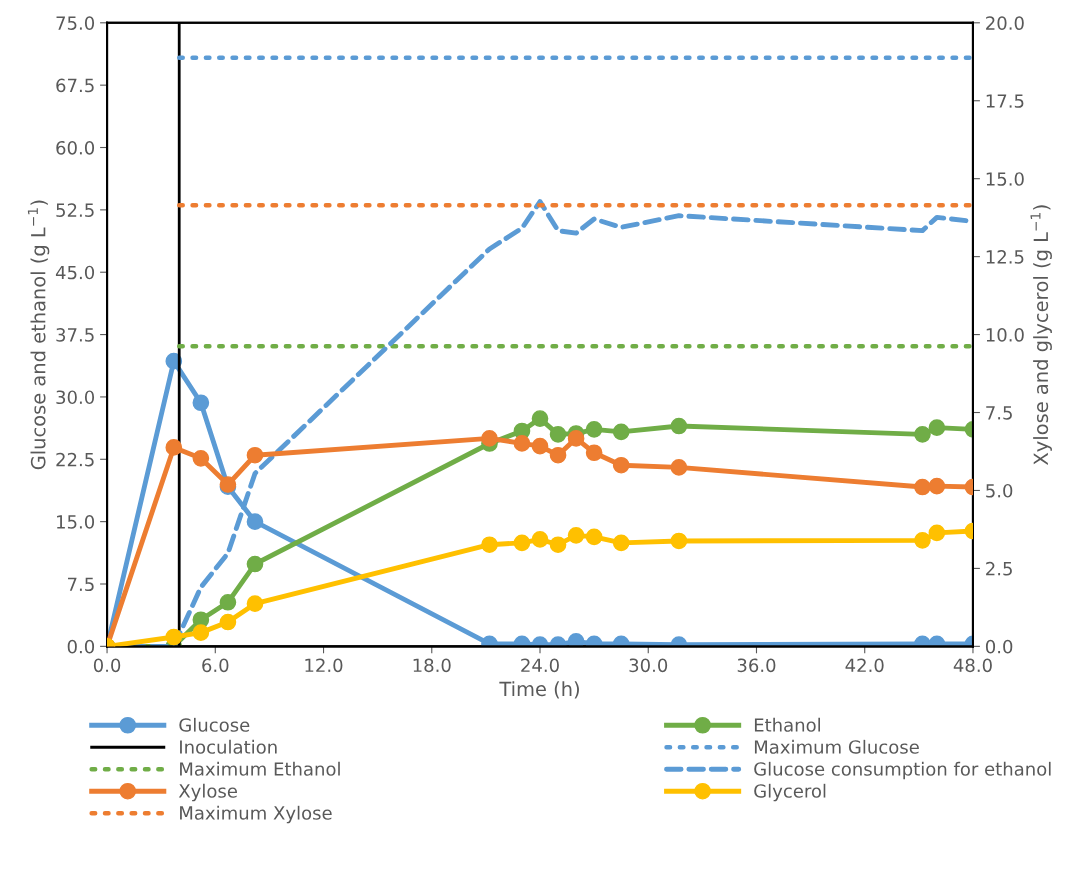 The height and width of the screenshot is (877, 1077). Describe the element at coordinates (432, 665) in the screenshot. I see `x-tick-label: 18.0` at that location.